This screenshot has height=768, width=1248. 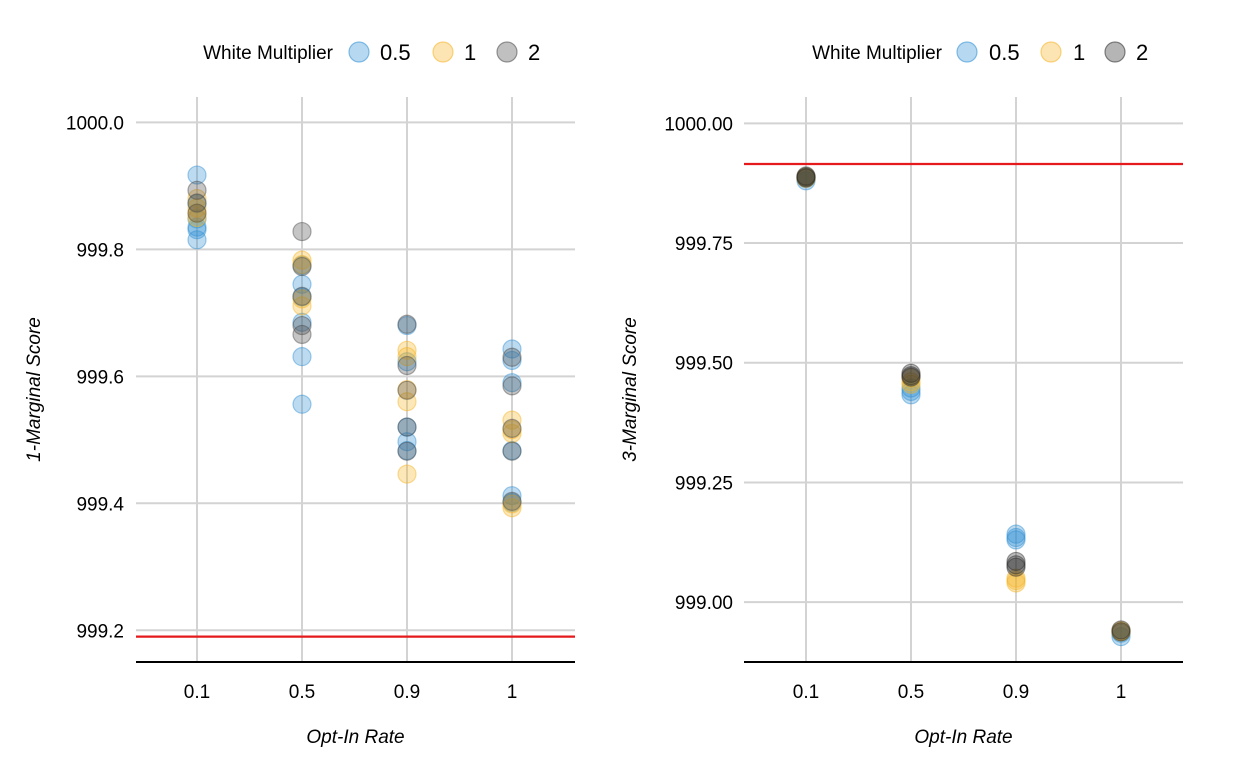 What do you see at coordinates (354, 341) in the screenshot?
I see `data-points` at bounding box center [354, 341].